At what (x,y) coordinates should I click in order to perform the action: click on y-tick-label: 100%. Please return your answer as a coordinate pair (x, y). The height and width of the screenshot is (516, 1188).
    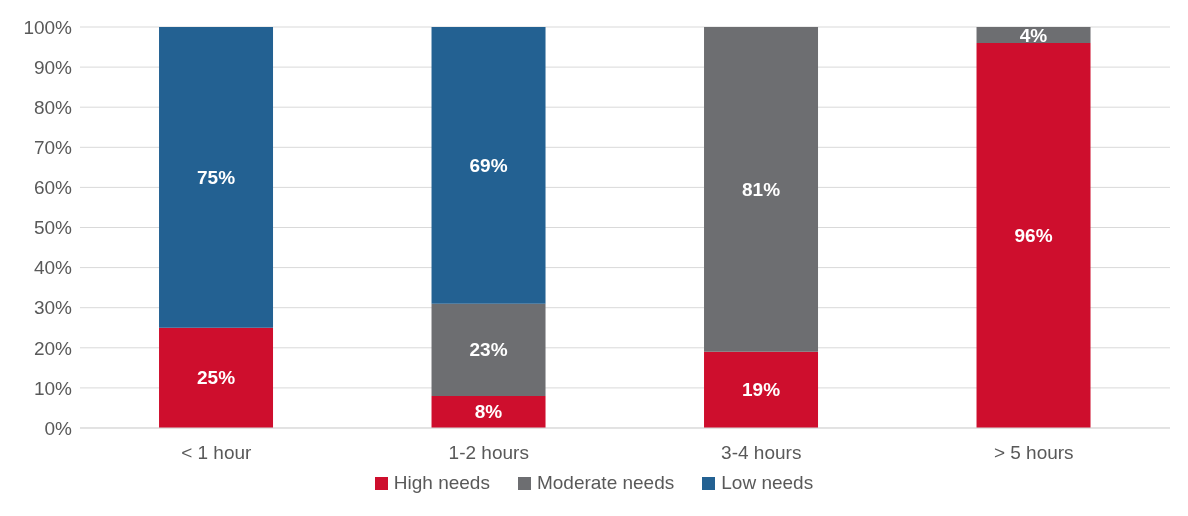
    Looking at the image, I should click on (48, 27).